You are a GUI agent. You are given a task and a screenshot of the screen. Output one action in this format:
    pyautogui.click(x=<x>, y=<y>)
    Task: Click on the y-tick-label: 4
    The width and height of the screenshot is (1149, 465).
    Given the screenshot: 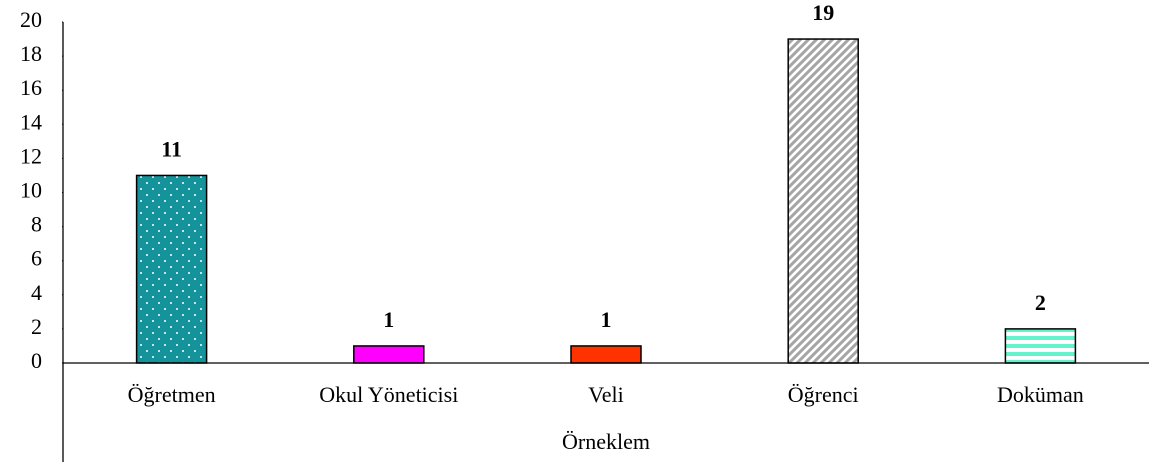 What is the action you would take?
    pyautogui.click(x=36, y=292)
    